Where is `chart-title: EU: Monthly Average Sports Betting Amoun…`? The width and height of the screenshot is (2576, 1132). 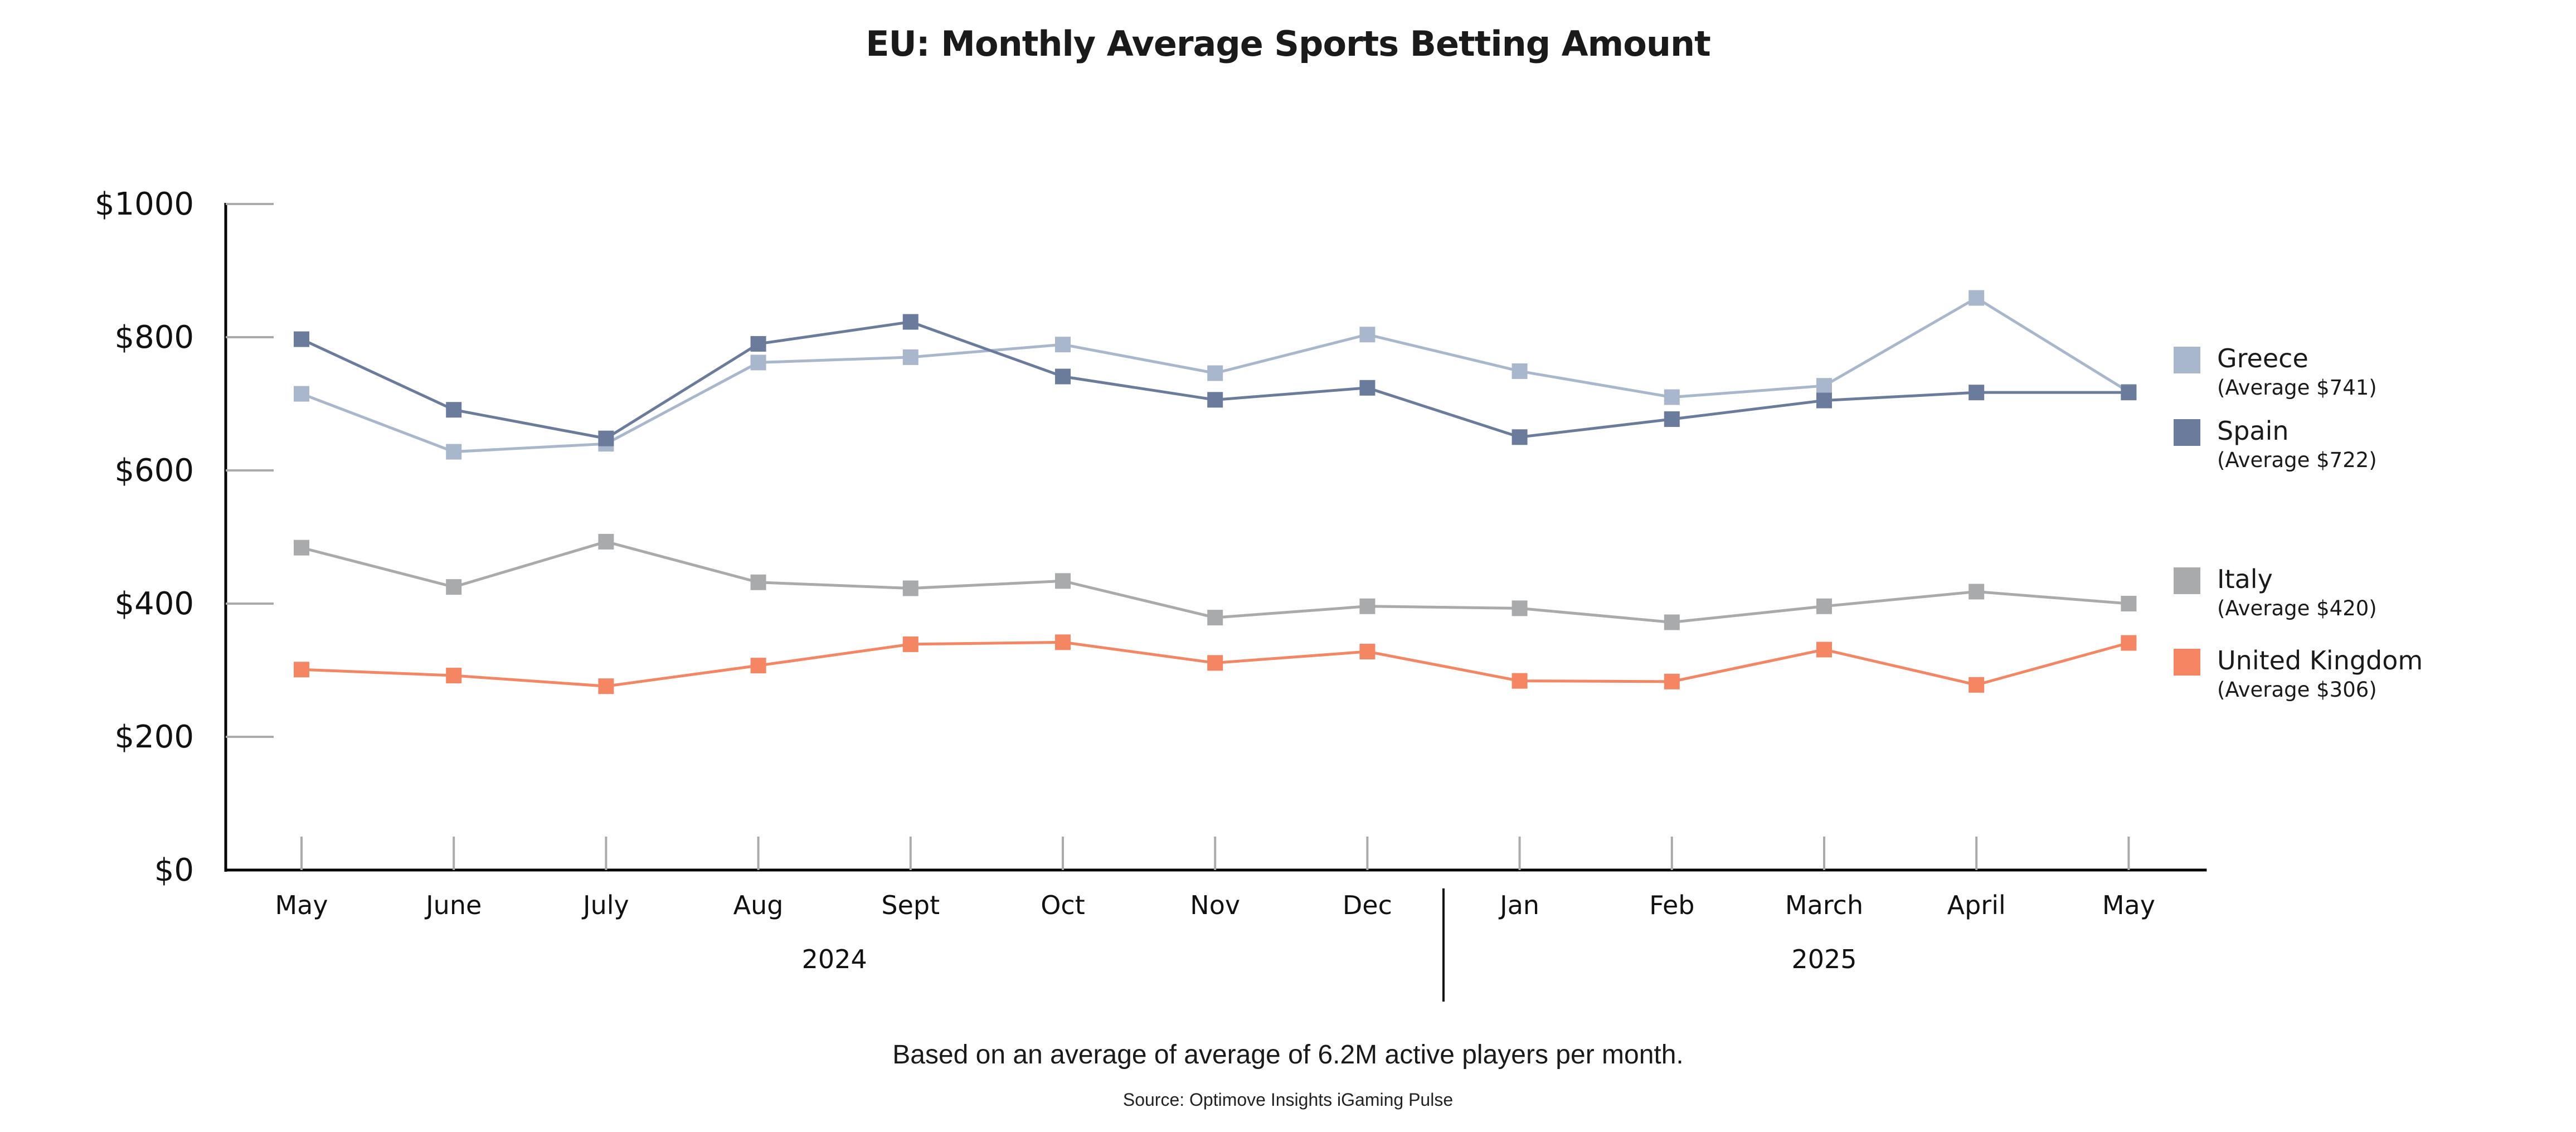
chart-title: EU: Monthly Average Sports Betting Amoun… is located at coordinates (1289, 43).